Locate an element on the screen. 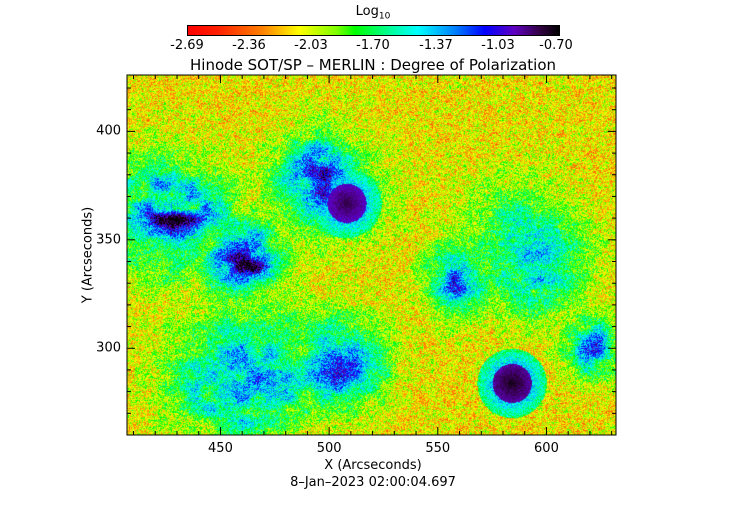 Image resolution: width=746 pixels, height=512 pixels. y-tick-label: 350 is located at coordinates (108, 240).